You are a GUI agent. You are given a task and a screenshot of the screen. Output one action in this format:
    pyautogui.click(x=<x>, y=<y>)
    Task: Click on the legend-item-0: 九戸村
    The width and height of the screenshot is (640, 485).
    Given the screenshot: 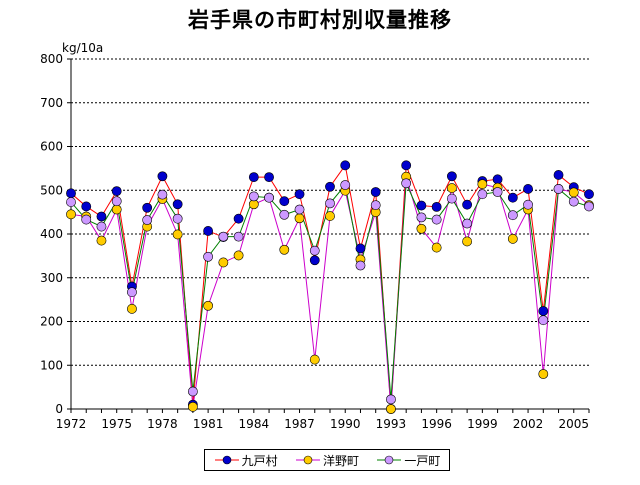 What is the action you would take?
    pyautogui.click(x=246, y=460)
    